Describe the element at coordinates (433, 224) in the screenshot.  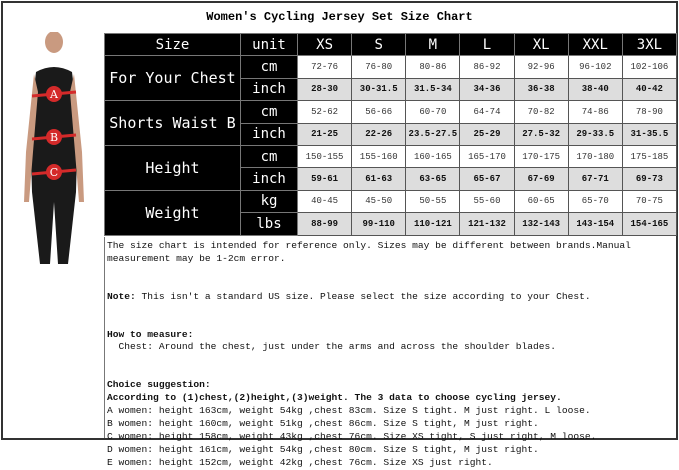
I see `value-cell: 110-121` at that location.